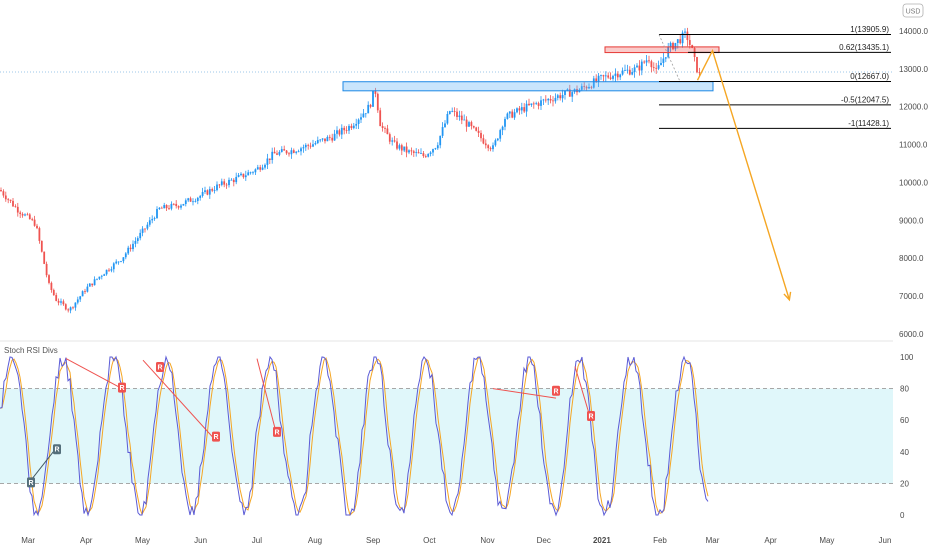 This screenshot has height=550, width=932. I want to click on osc-tick-label: 40, so click(904, 452).